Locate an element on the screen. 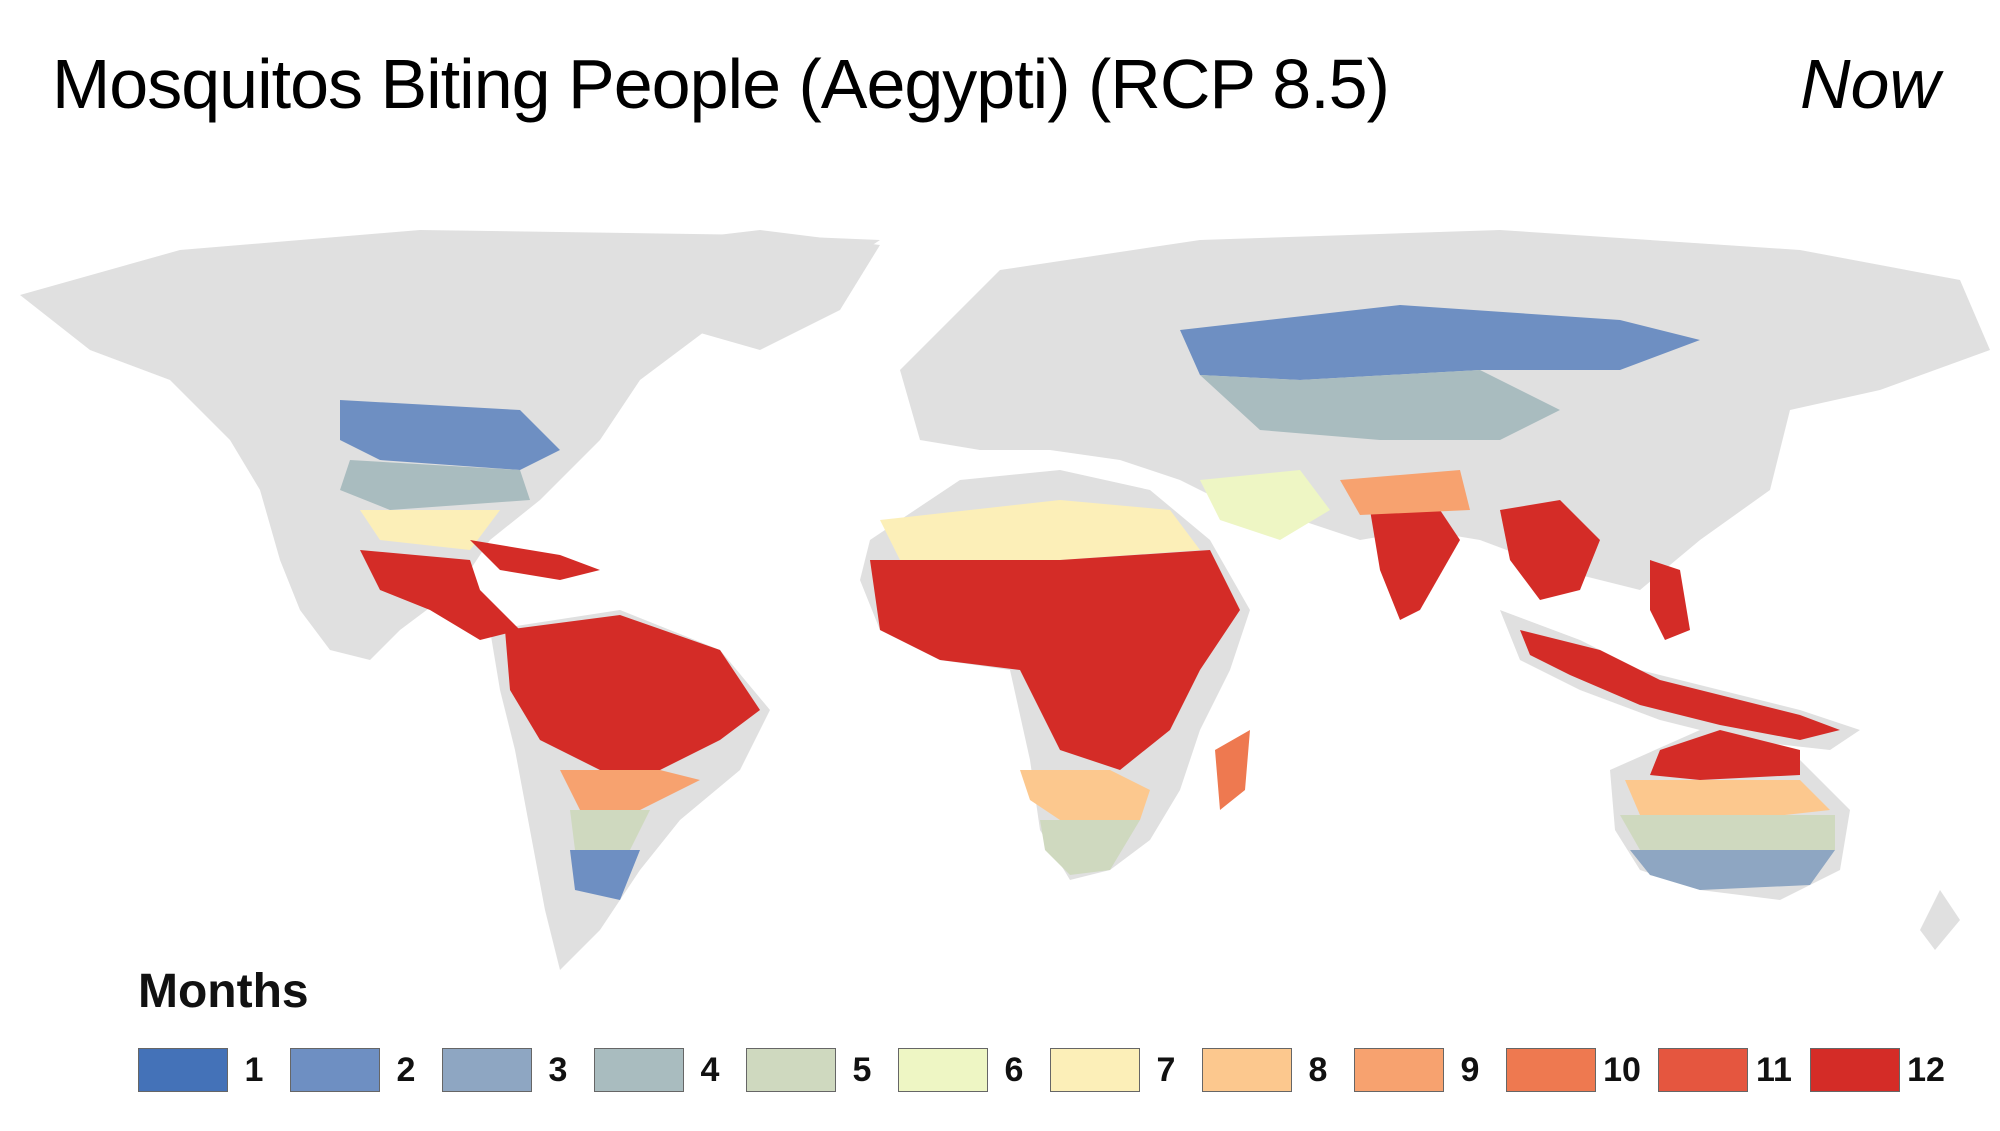  legend-item: 5 is located at coordinates (817, 1070).